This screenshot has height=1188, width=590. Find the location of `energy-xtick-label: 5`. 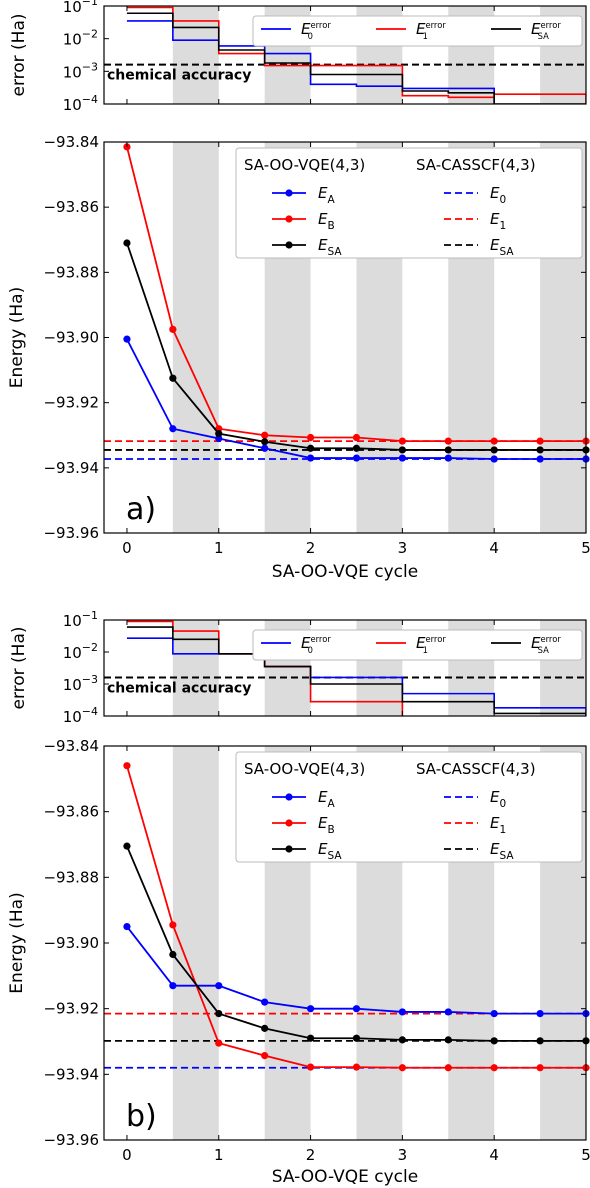

energy-xtick-label: 5 is located at coordinates (585, 548).